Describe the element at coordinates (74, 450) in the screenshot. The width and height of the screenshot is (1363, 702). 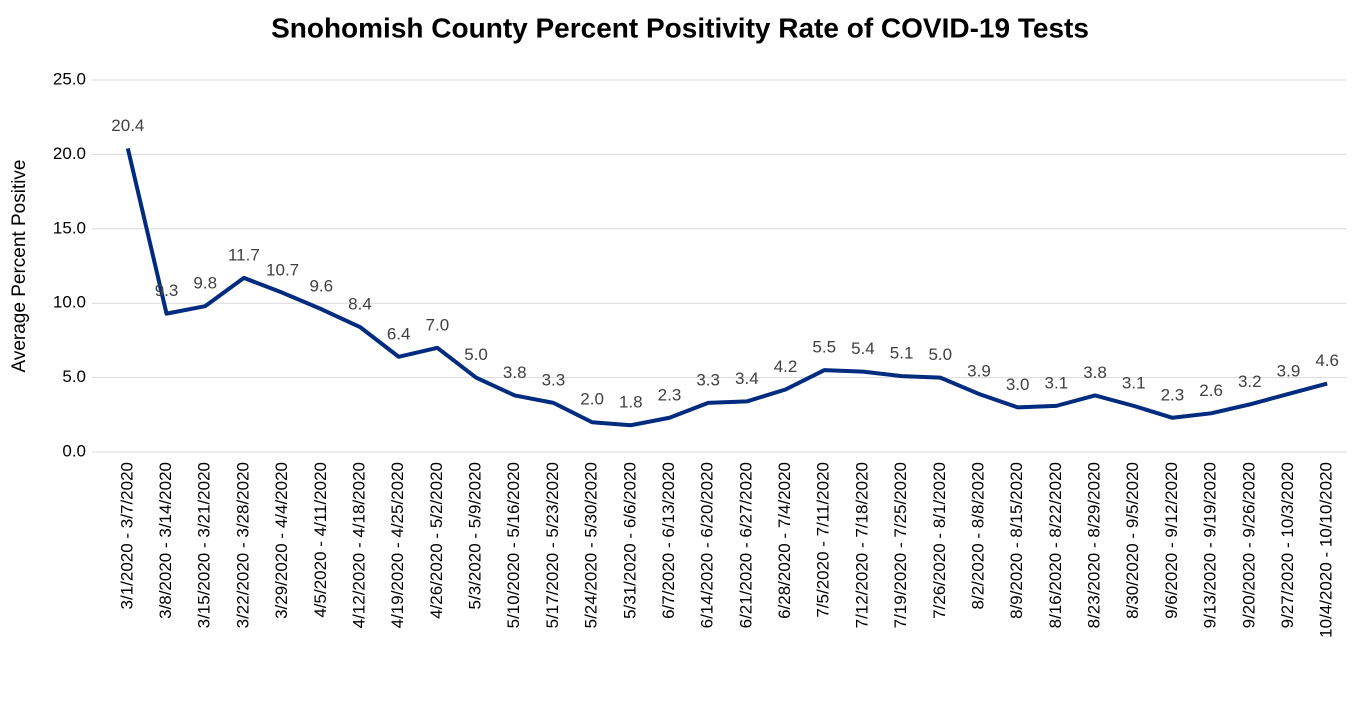
I see `y-tick-label: 0.0` at that location.